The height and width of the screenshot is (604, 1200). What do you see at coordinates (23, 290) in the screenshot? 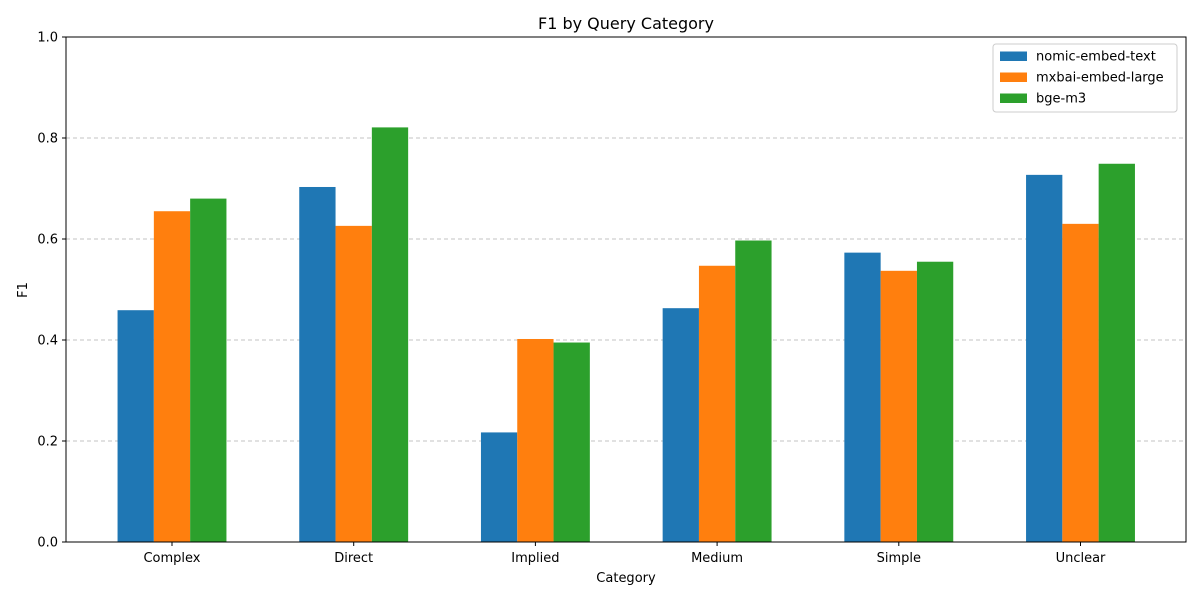
I see `y-axis-label: F1` at bounding box center [23, 290].